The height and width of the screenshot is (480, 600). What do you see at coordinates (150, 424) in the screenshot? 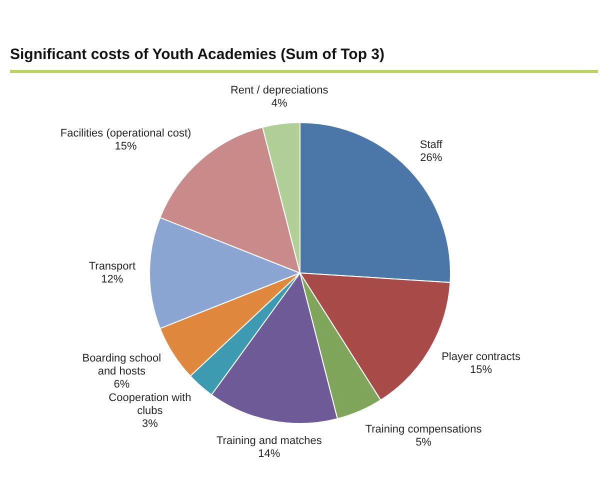
I see `data-label: 3%` at bounding box center [150, 424].